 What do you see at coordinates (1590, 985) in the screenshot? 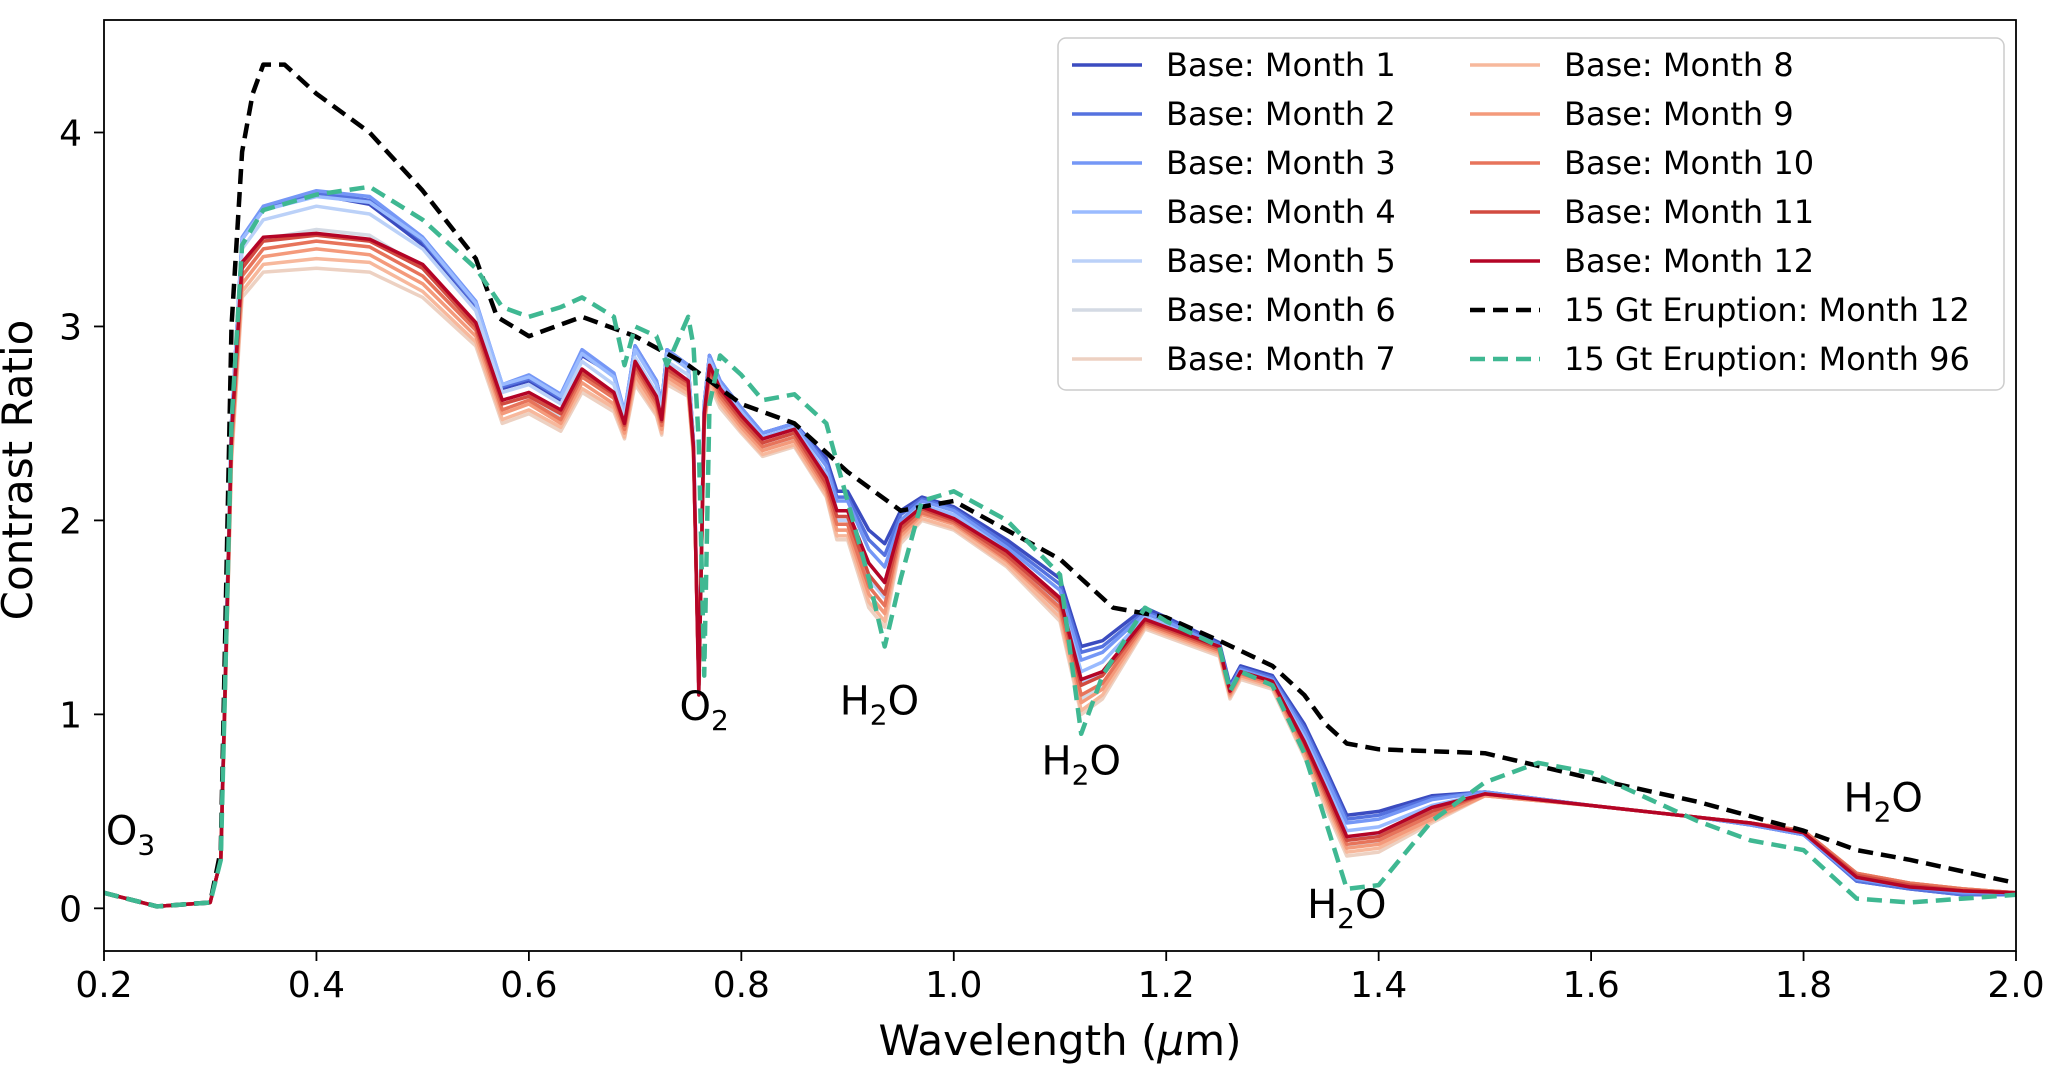
I see `x-tick-label: 1.6` at bounding box center [1590, 985].